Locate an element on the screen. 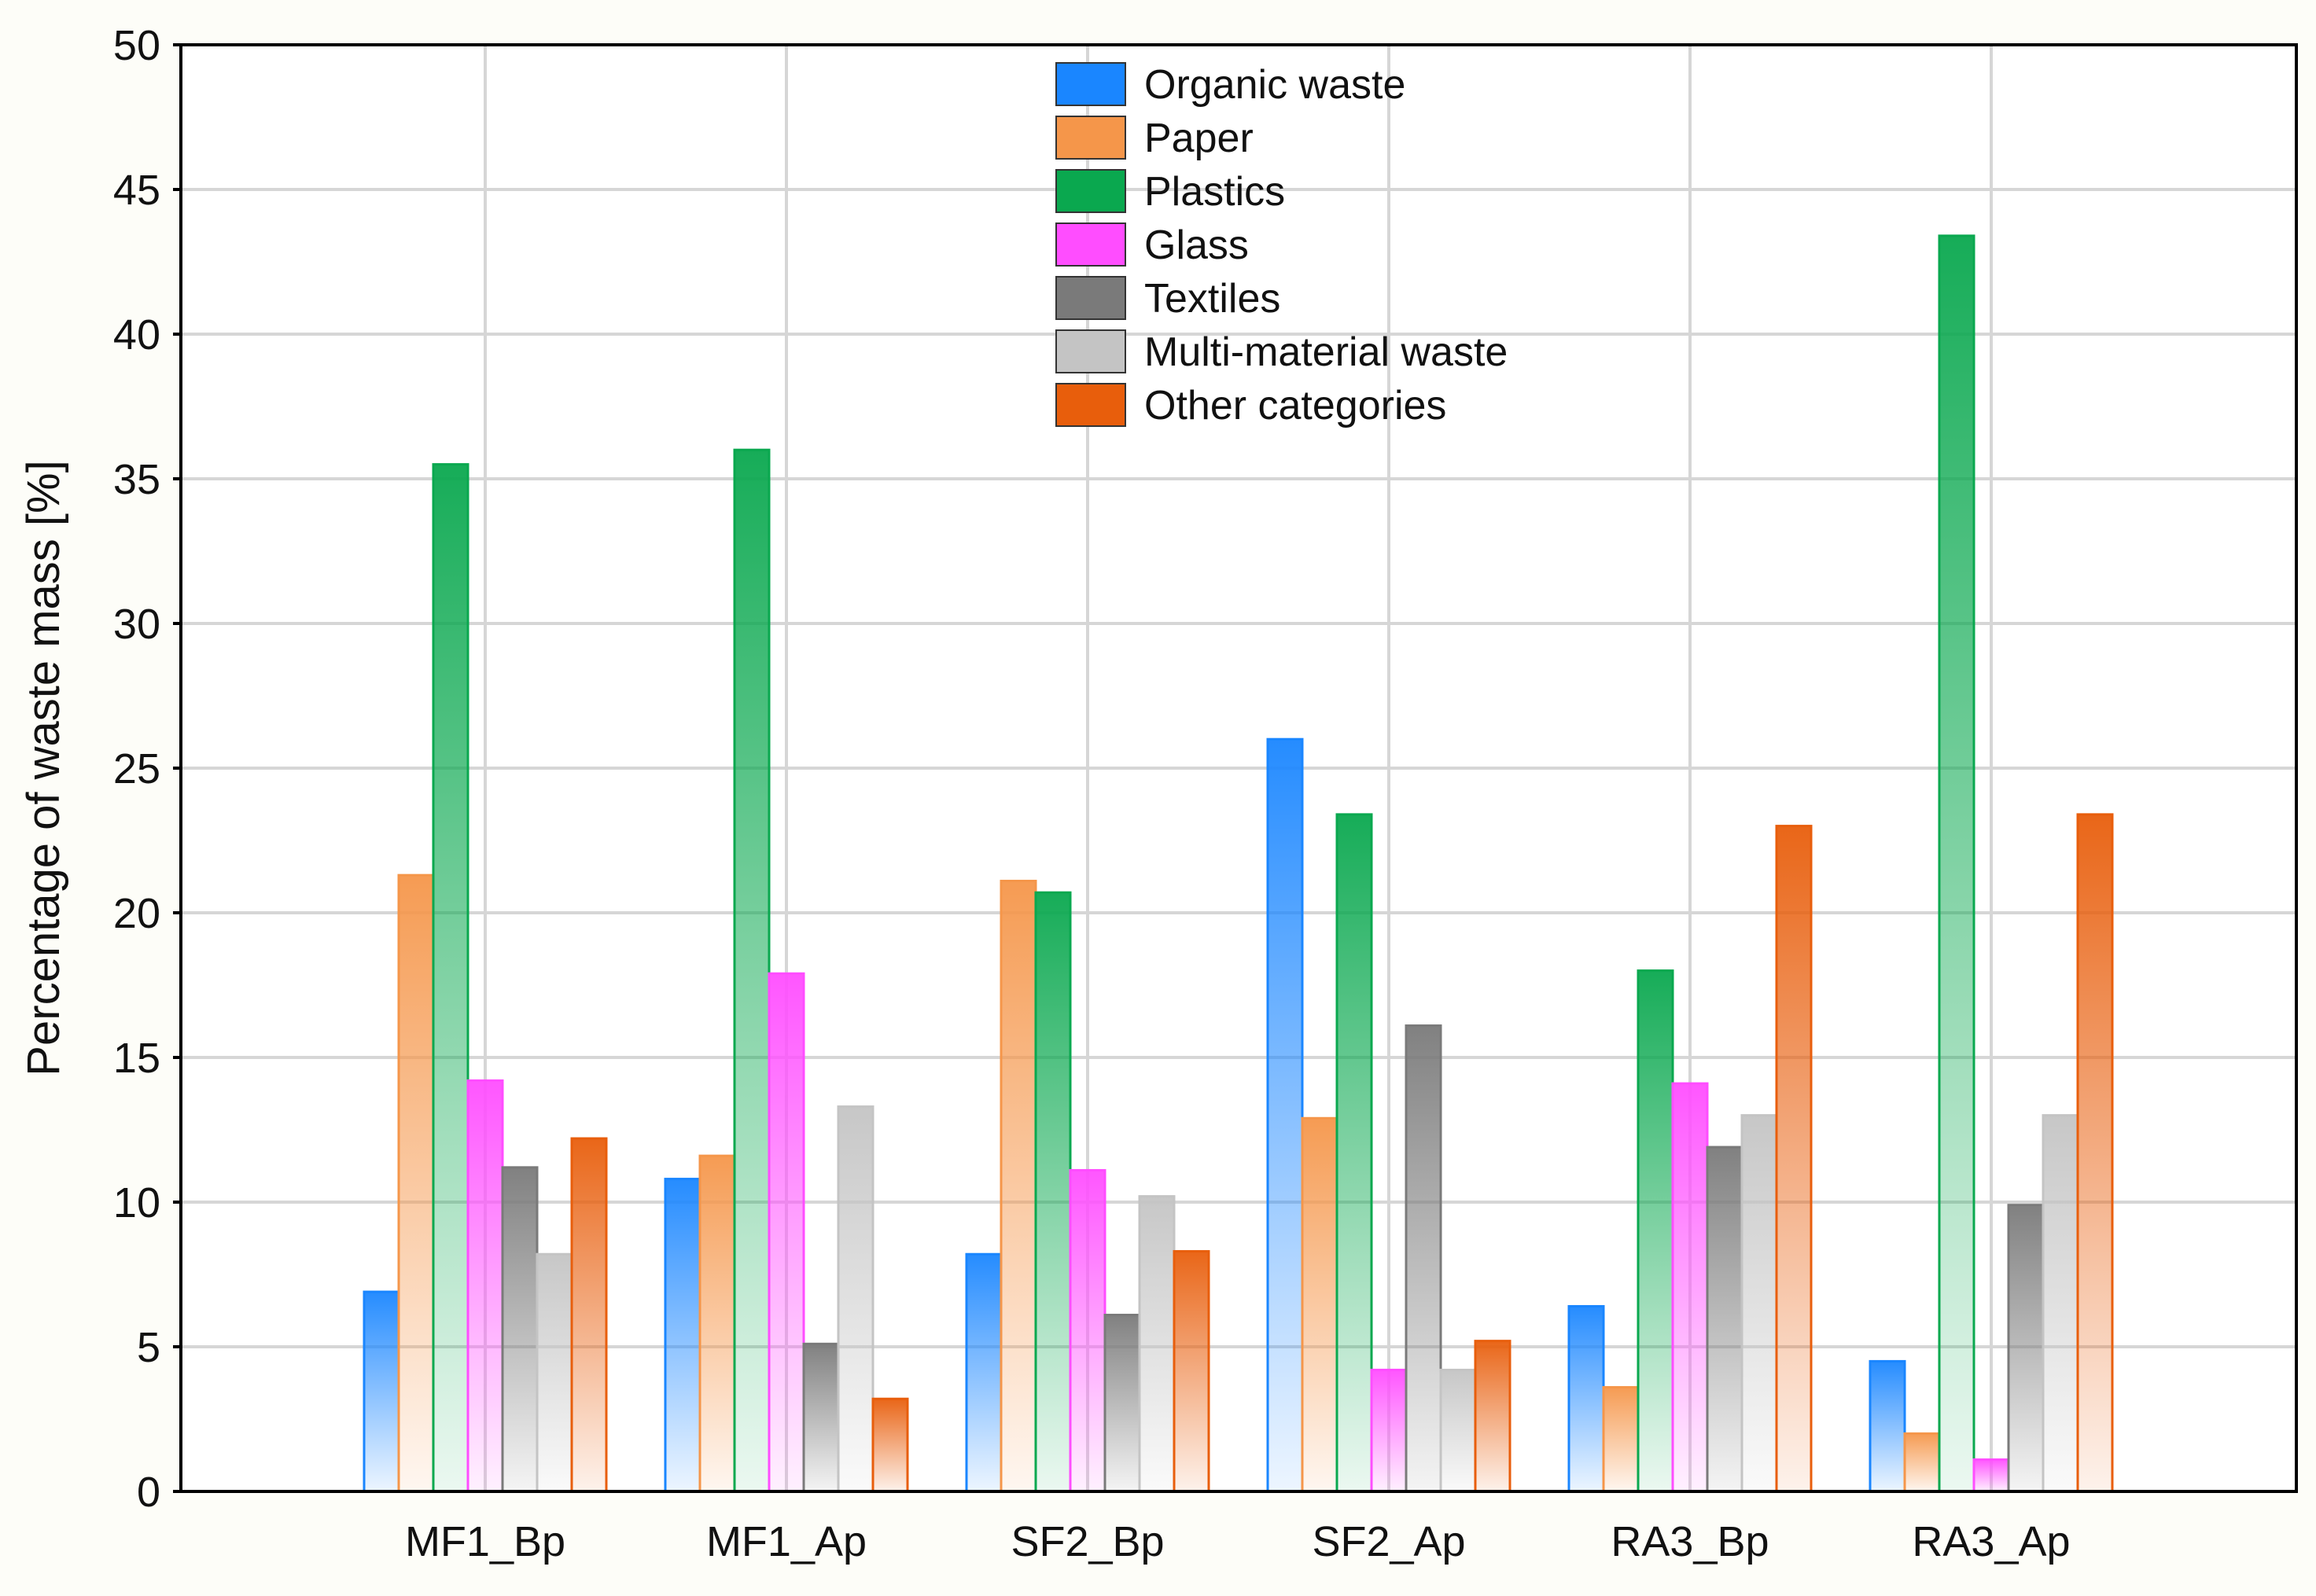 The width and height of the screenshot is (2316, 1596). bar-multi-material-waste-sf2-ap is located at coordinates (1458, 1430).